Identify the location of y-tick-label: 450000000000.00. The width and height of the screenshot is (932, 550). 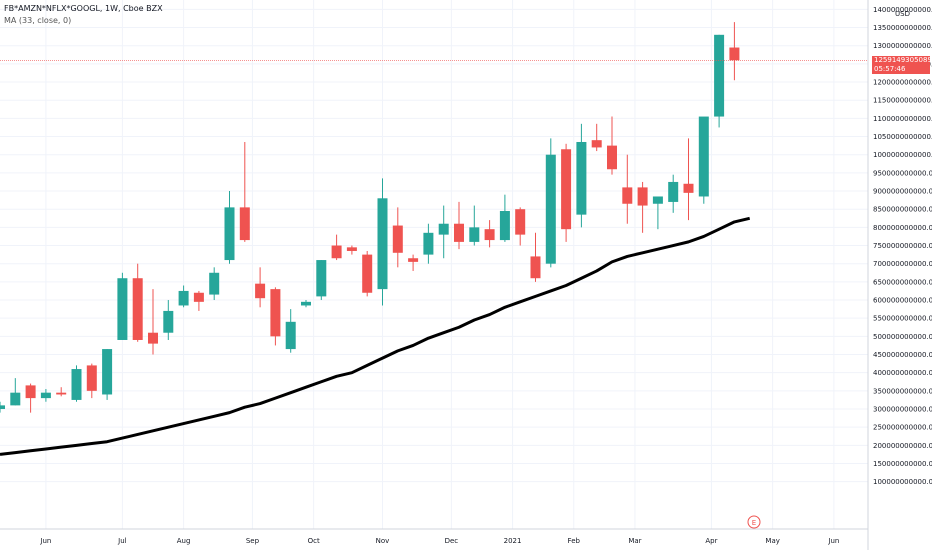
(902, 355).